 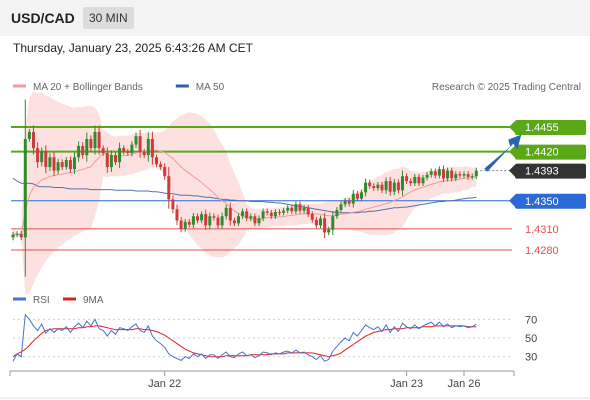 What do you see at coordinates (295, 18) in the screenshot?
I see `header-bar: USD/CAD 30 MIN` at bounding box center [295, 18].